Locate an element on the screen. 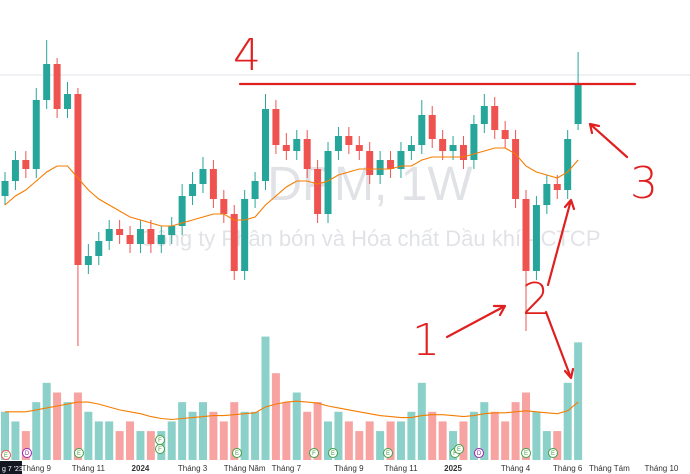  x-tick-label: 2025 is located at coordinates (453, 468).